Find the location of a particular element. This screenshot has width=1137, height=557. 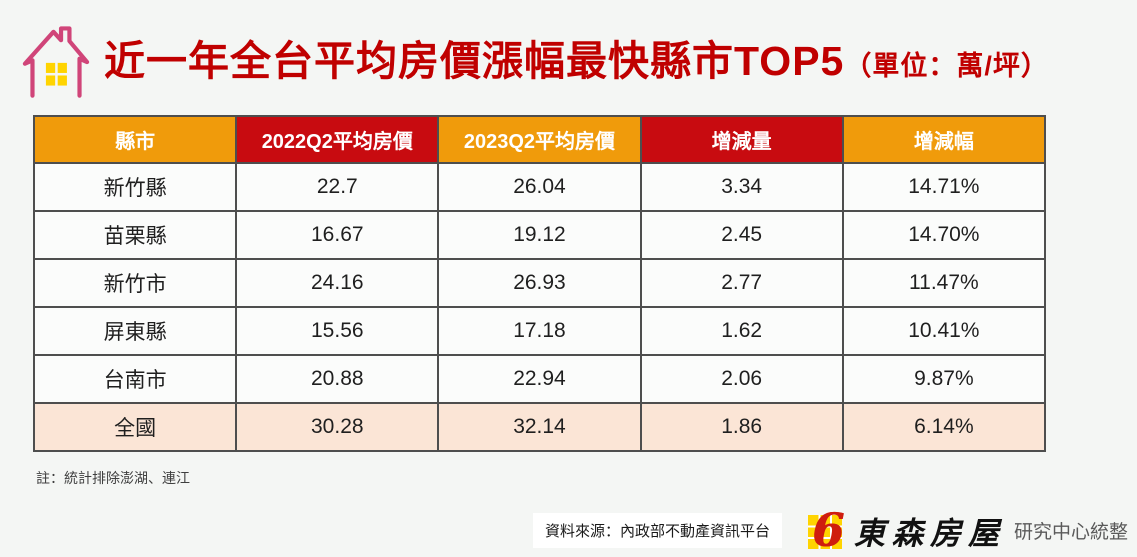

region-cell: 苗栗縣 is located at coordinates (135, 235).